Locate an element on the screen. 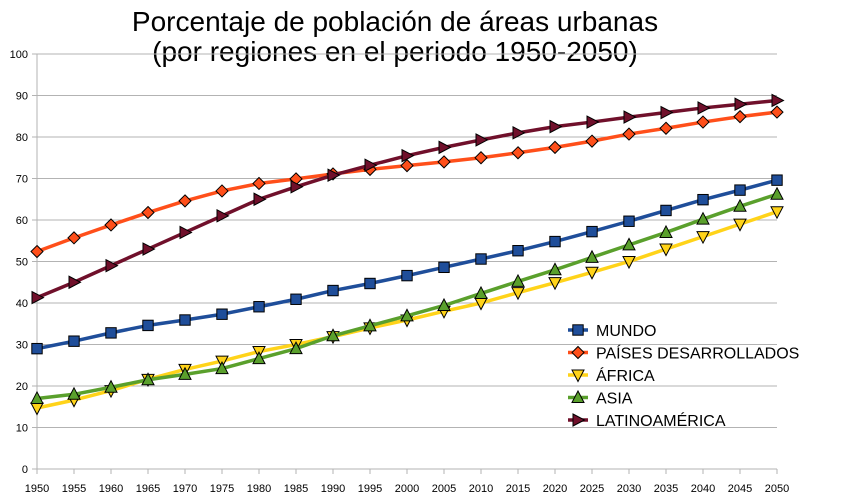 The image size is (841, 500). series-0-point-2025 is located at coordinates (592, 231).